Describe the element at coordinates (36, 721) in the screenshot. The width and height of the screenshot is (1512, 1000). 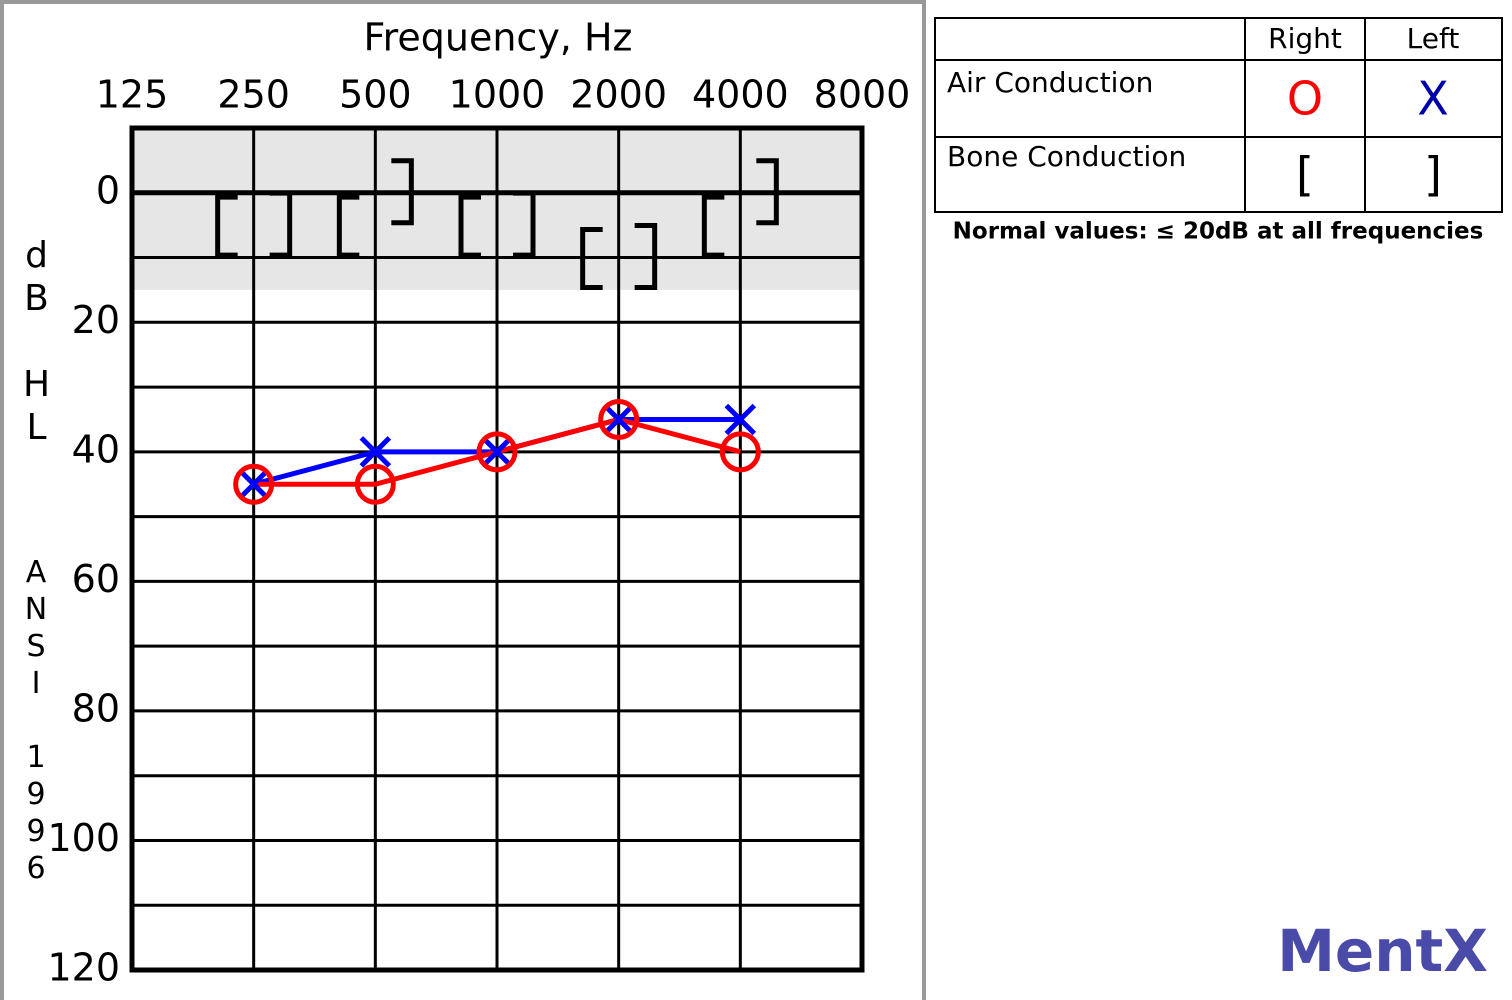
I see `y-axis-note: ANSI 1996` at that location.